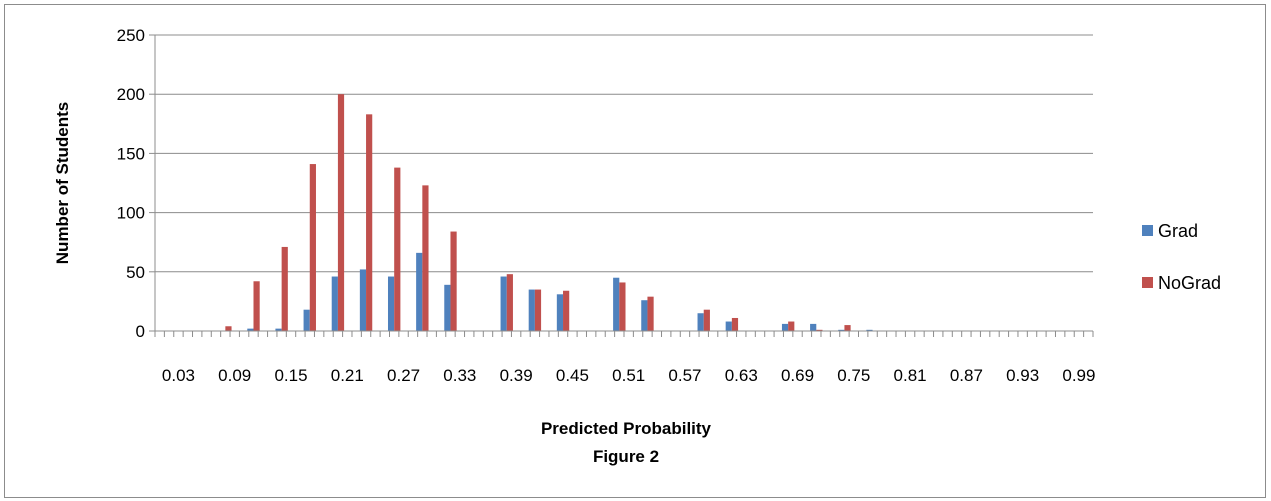  Describe the element at coordinates (403, 375) in the screenshot. I see `x-tick-label: 0.27` at that location.